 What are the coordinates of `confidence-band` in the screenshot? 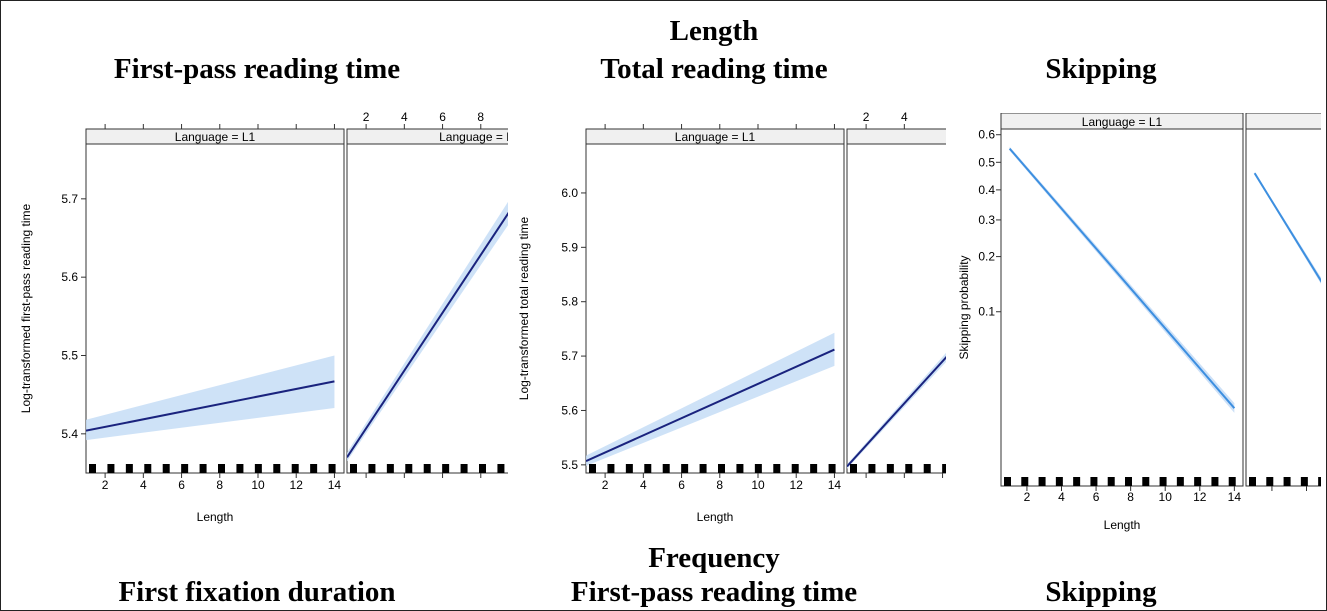 It's located at (427, 331).